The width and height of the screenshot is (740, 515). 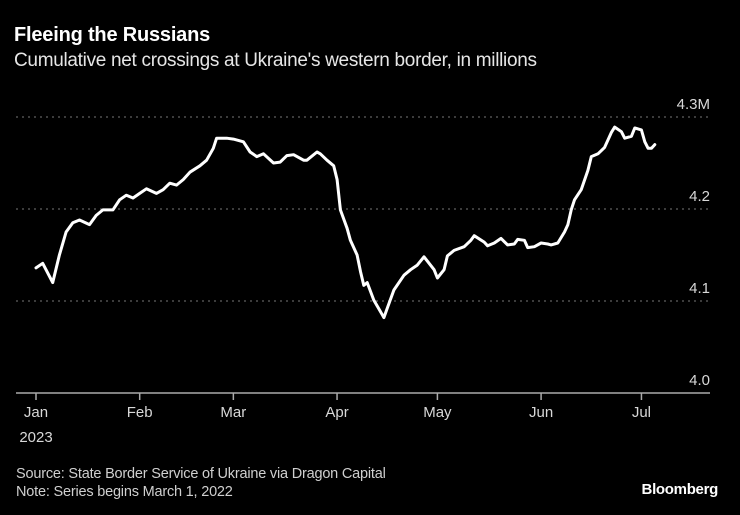 What do you see at coordinates (437, 412) in the screenshot?
I see `x-tick-label: May` at bounding box center [437, 412].